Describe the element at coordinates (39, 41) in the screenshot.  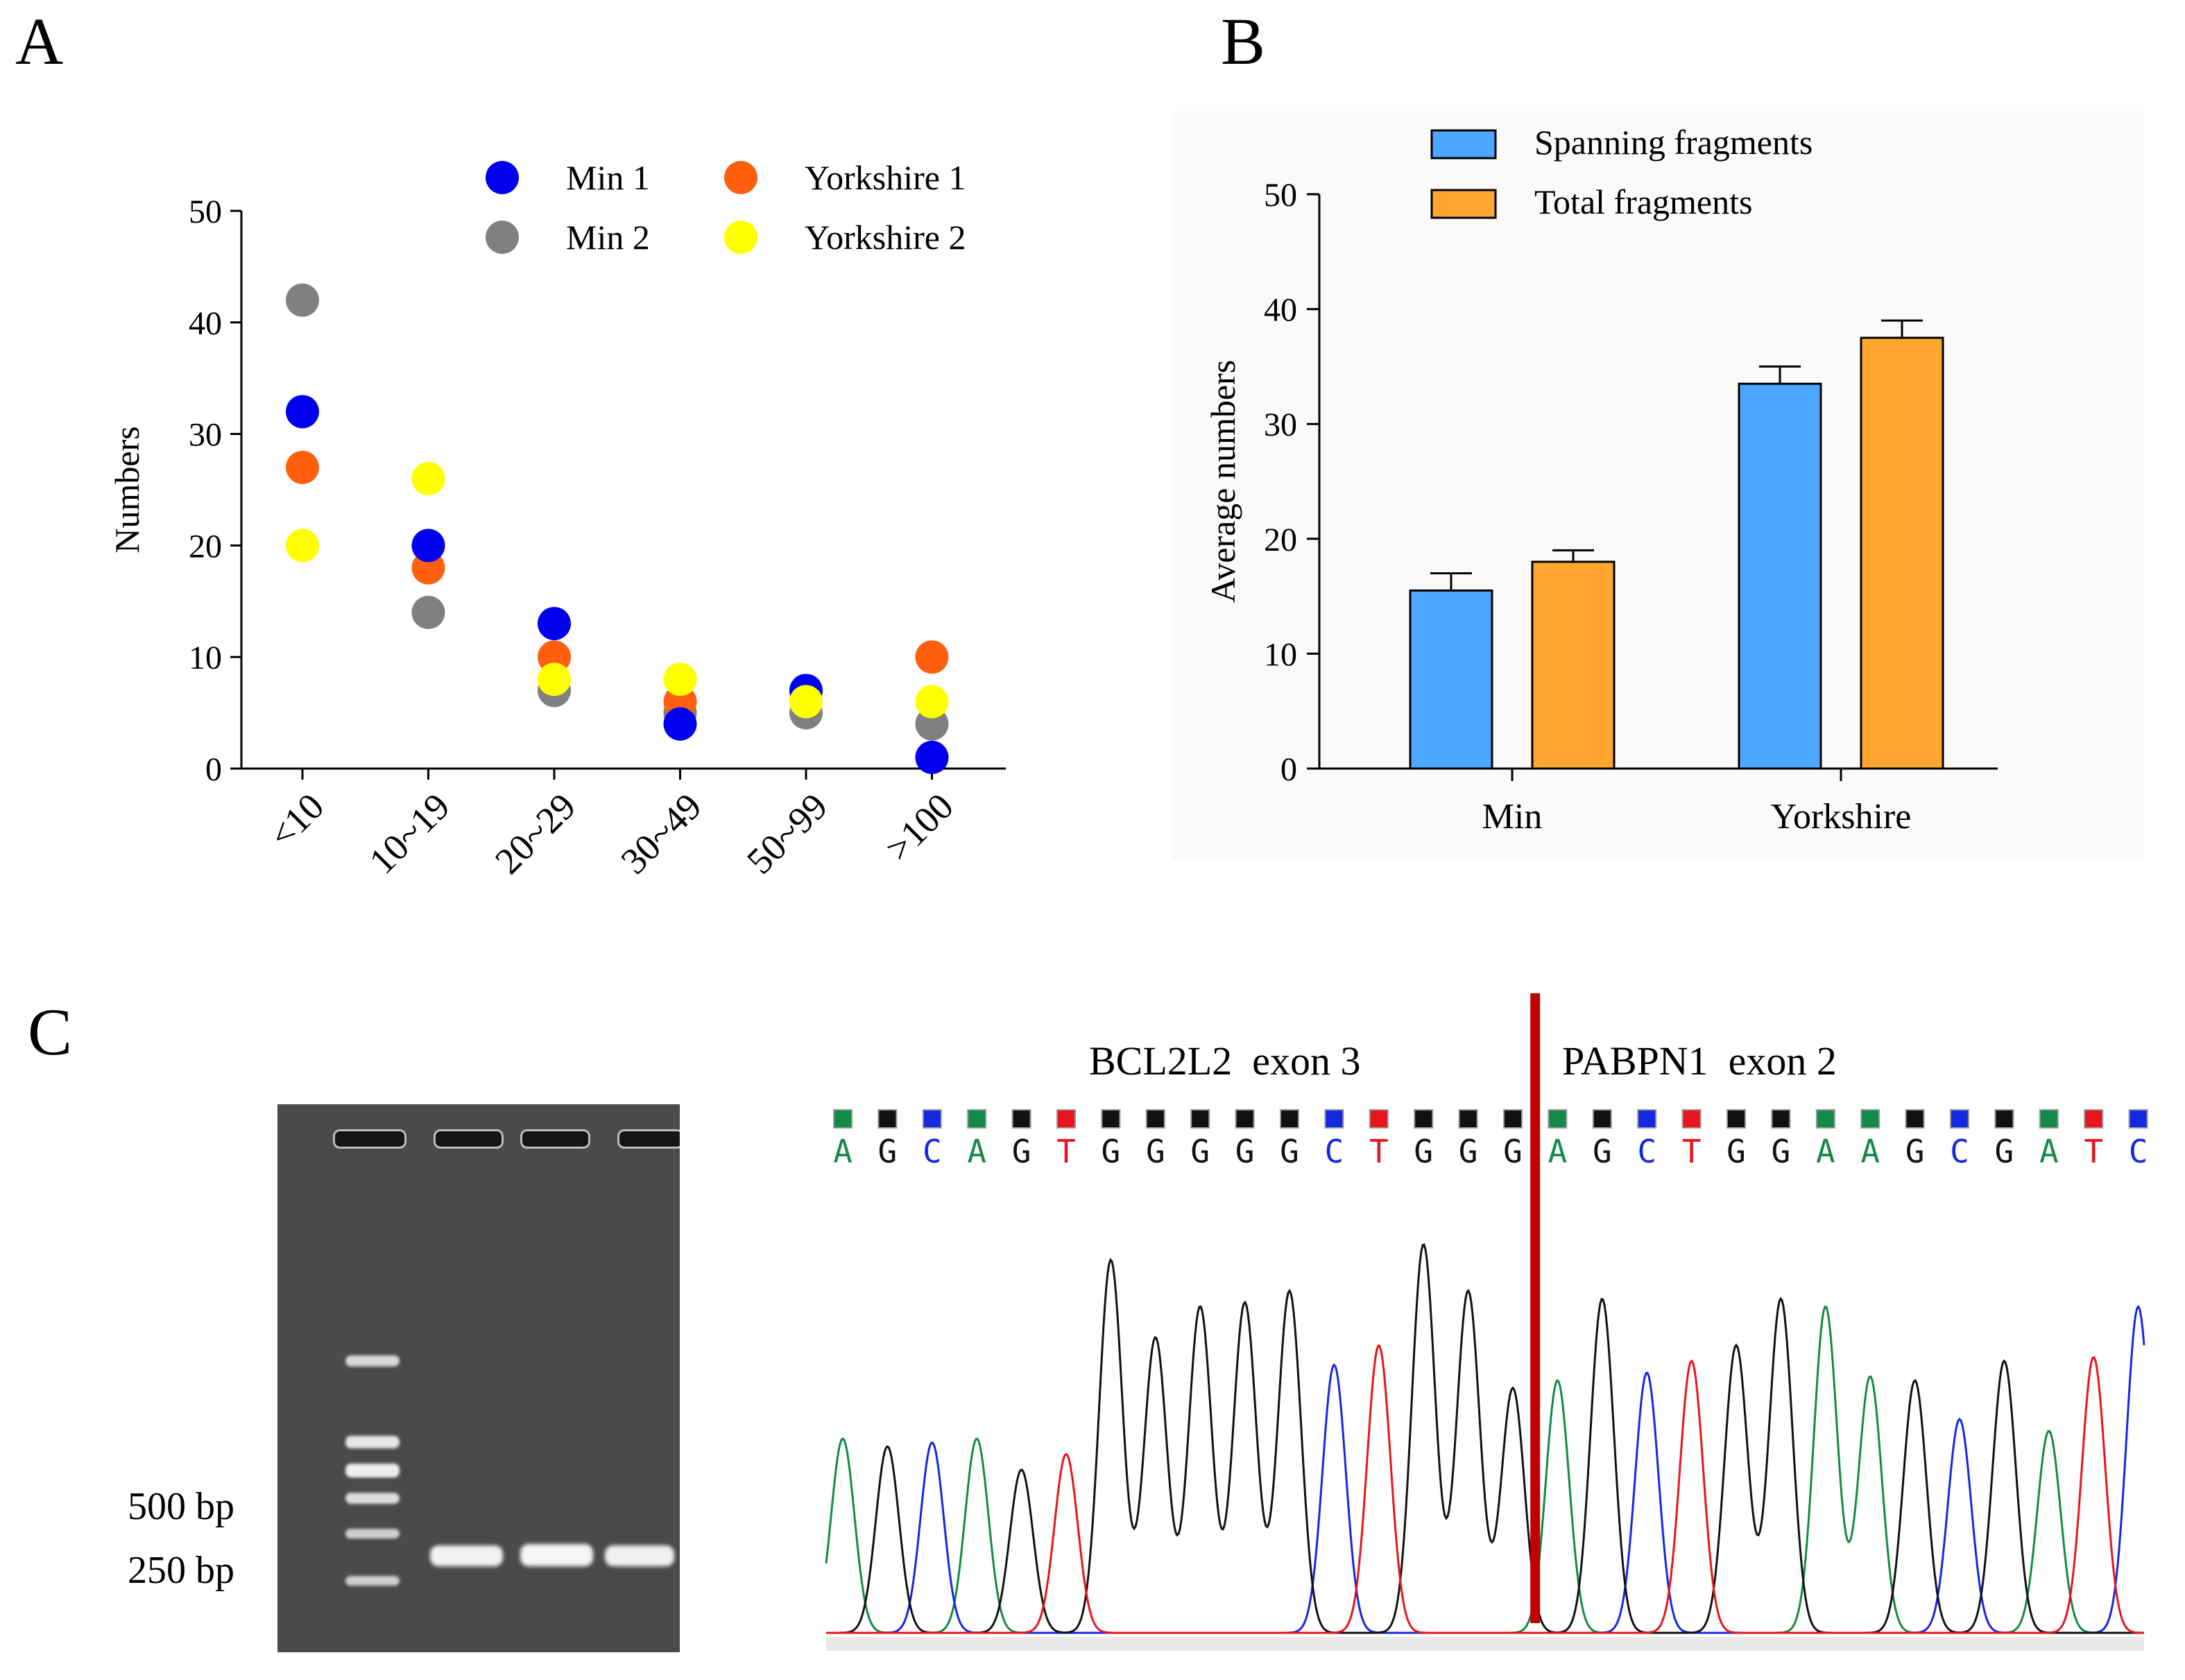
I see `panel-label-a: A` at that location.